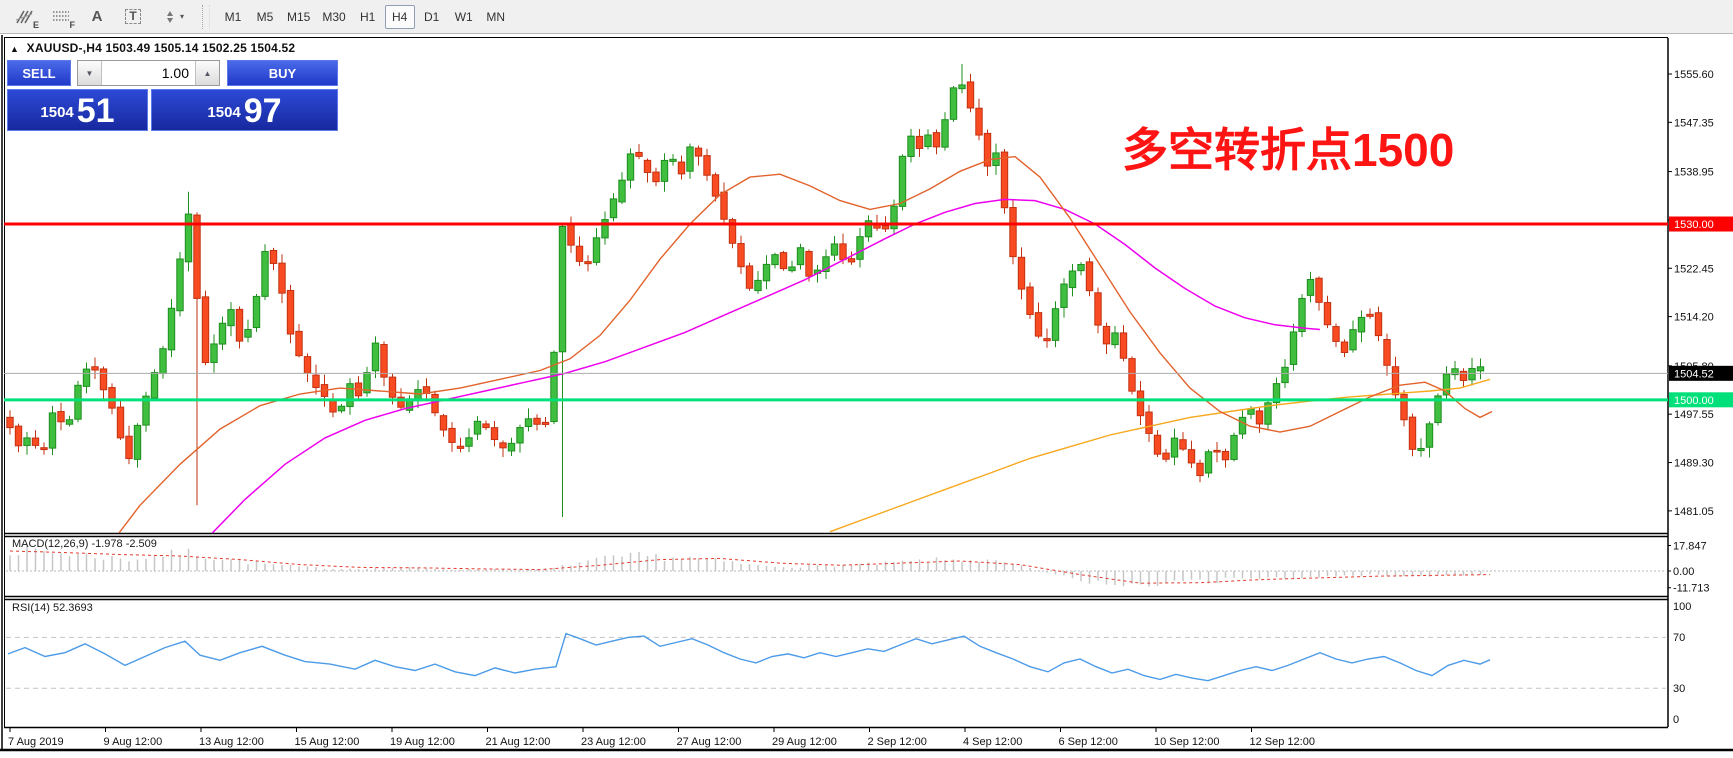 The width and height of the screenshot is (1733, 758). Describe the element at coordinates (72, 24) in the screenshot. I see `tool-sub-label: F` at that location.